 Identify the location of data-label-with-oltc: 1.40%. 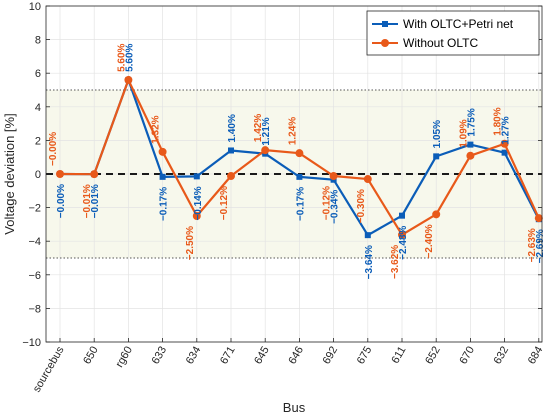
(232, 128).